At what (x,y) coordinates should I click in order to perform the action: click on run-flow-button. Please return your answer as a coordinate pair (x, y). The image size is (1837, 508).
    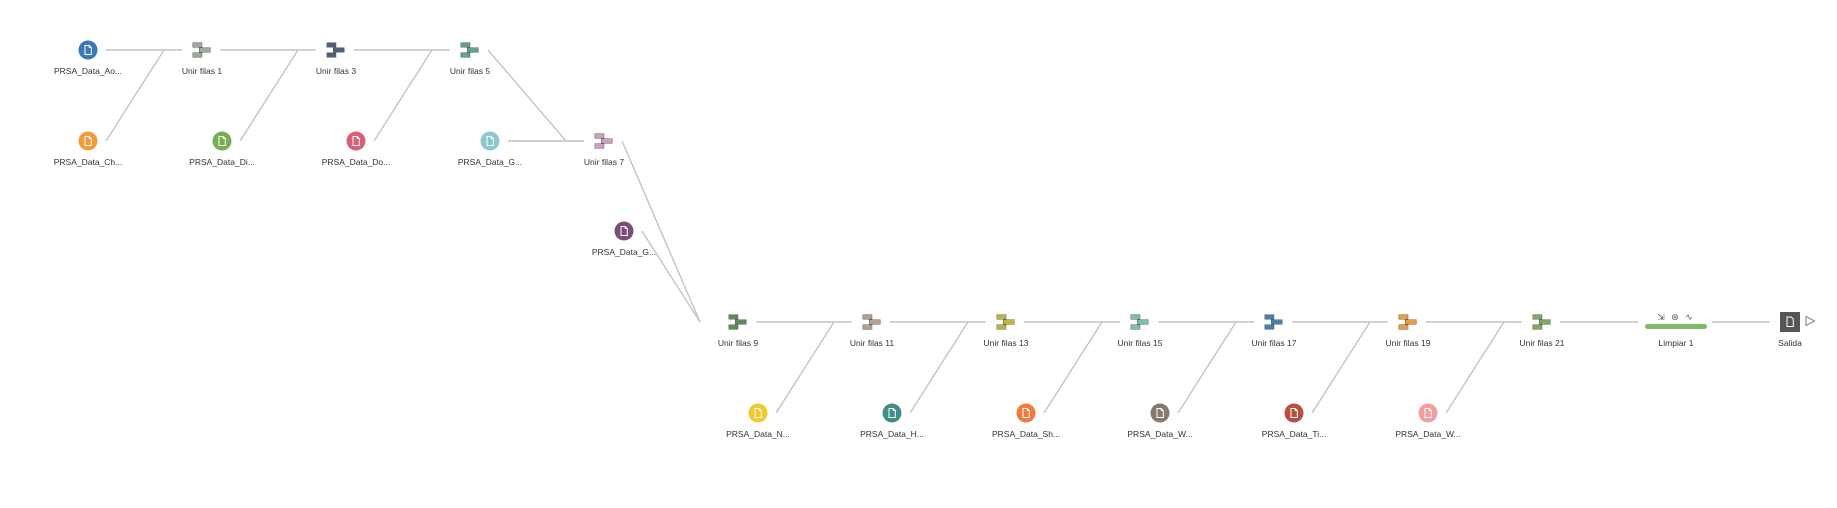
    Looking at the image, I should click on (1810, 321).